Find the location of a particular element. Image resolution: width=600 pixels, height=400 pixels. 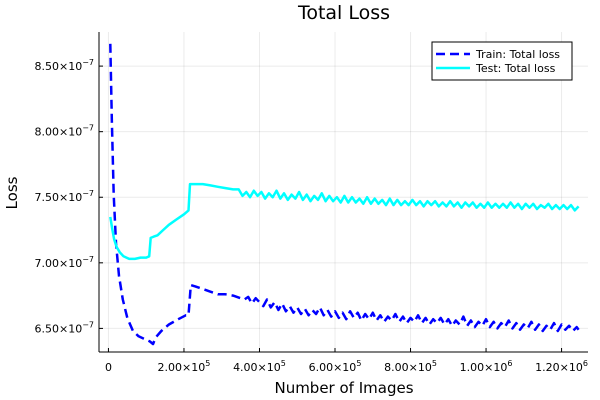

y-tick-label-3: 8.00×10⁻⁷ is located at coordinates (64, 131).